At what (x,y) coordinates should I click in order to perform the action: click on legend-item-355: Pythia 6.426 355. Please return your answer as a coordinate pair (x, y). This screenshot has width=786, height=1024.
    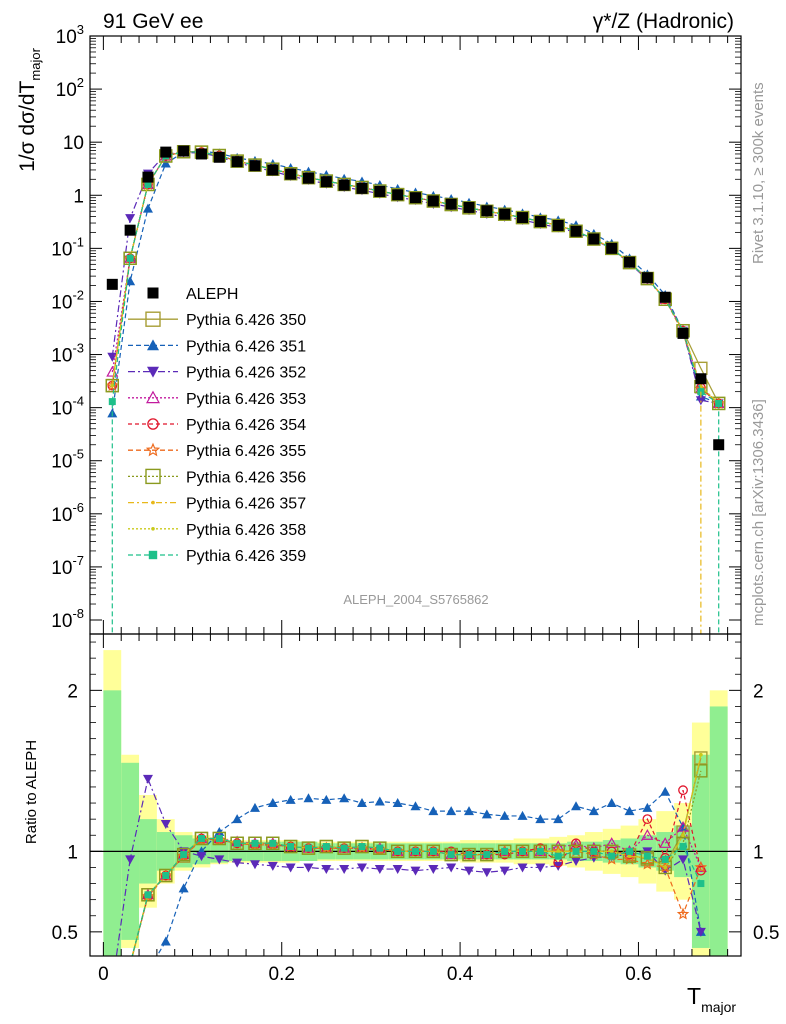
    Looking at the image, I should click on (217, 451).